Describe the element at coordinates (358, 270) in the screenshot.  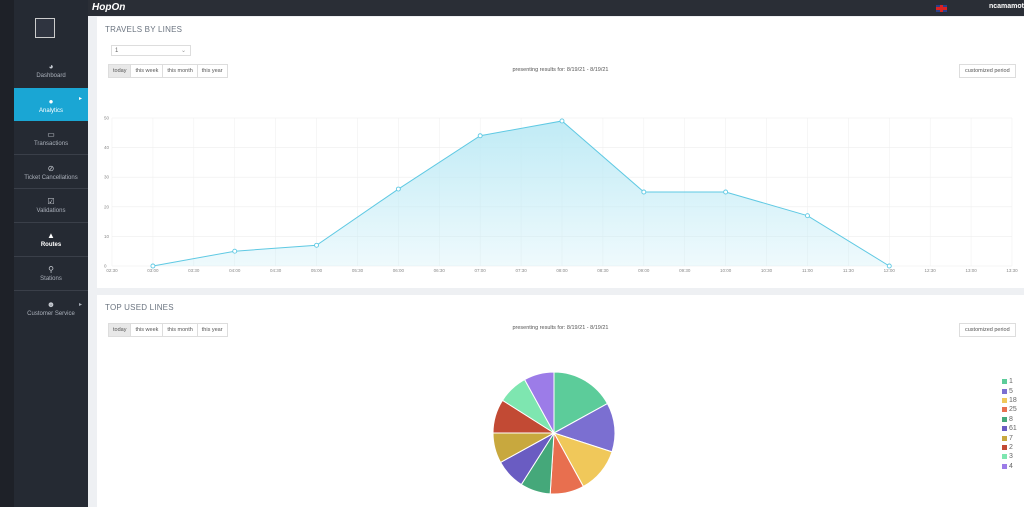
I see `x-tick-label: 05:30` at that location.